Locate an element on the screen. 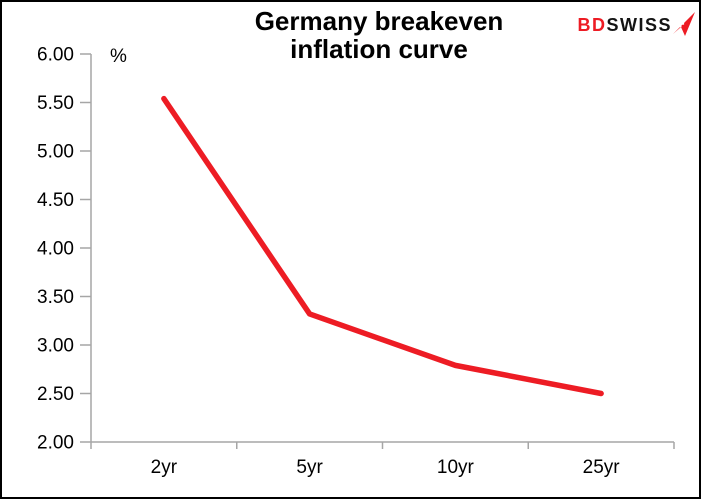 The width and height of the screenshot is (701, 499). x-tick-label: 10yr is located at coordinates (456, 467).